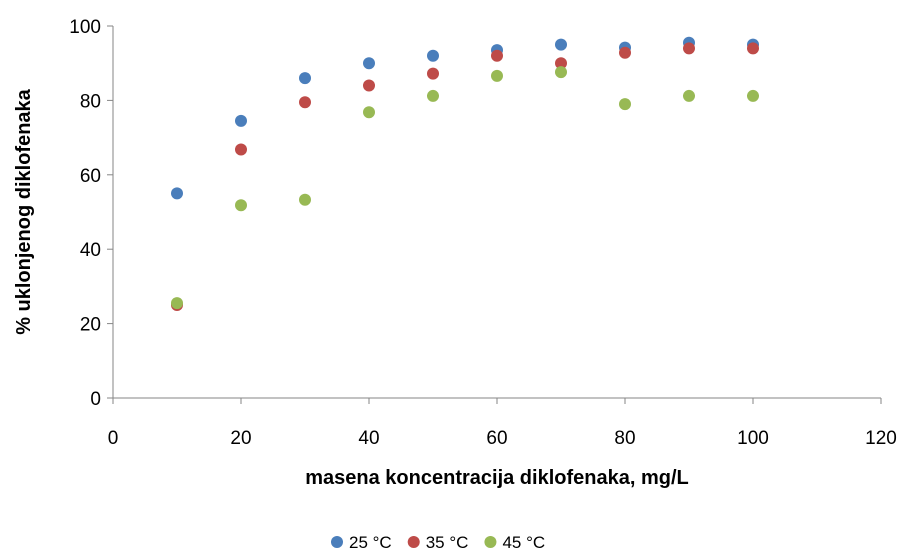 The width and height of the screenshot is (904, 556). I want to click on legend-item: 35 °C, so click(438, 542).